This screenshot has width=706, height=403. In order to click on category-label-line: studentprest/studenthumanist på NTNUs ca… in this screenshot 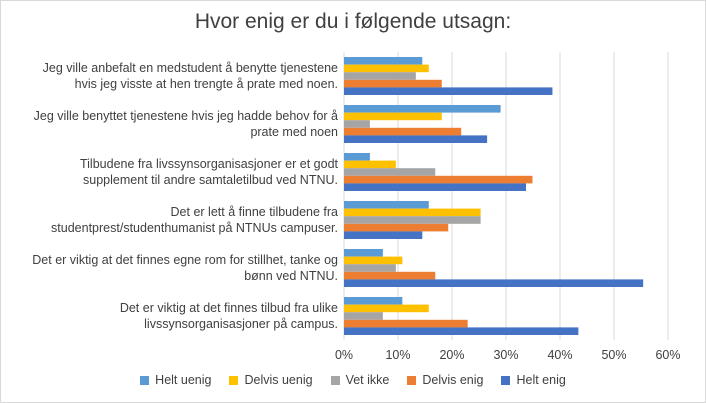, I will do `click(194, 228)`.